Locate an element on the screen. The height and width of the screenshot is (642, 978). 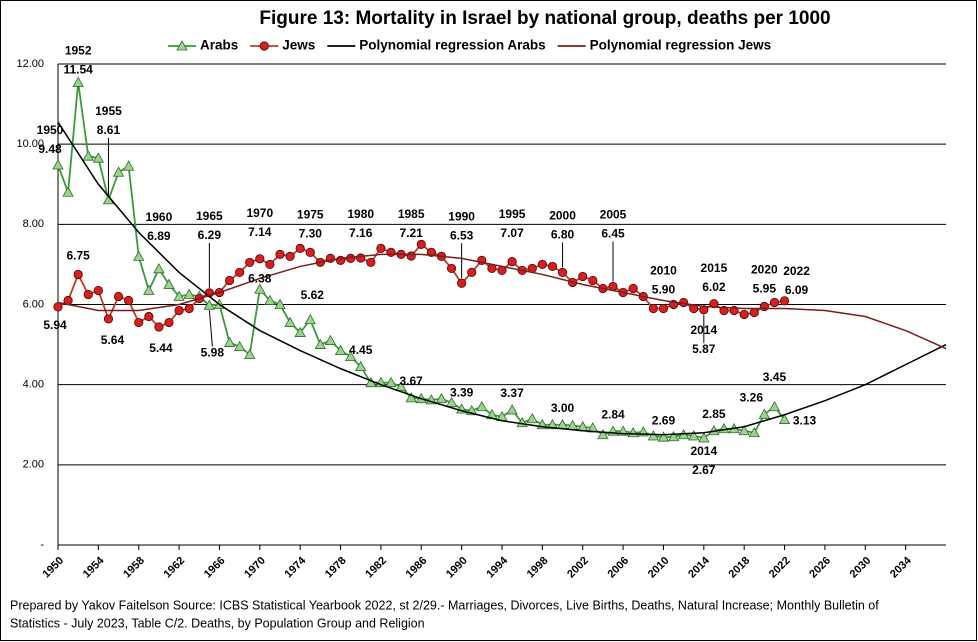
year-label: 1970 is located at coordinates (259, 213).